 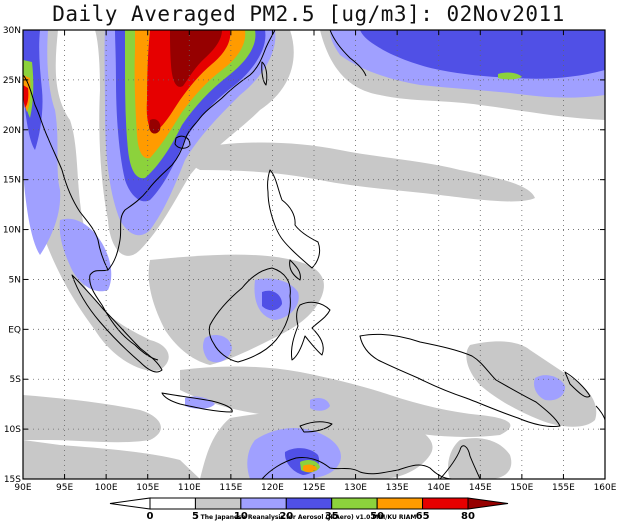 What do you see at coordinates (182, 142) in the screenshot?
I see `hainan-island` at bounding box center [182, 142].